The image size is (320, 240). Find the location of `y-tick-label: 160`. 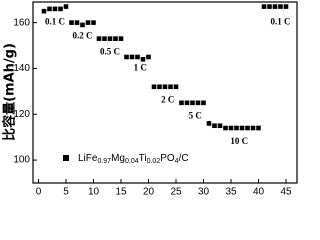

y-tick-label: 160 is located at coordinates (21, 22).